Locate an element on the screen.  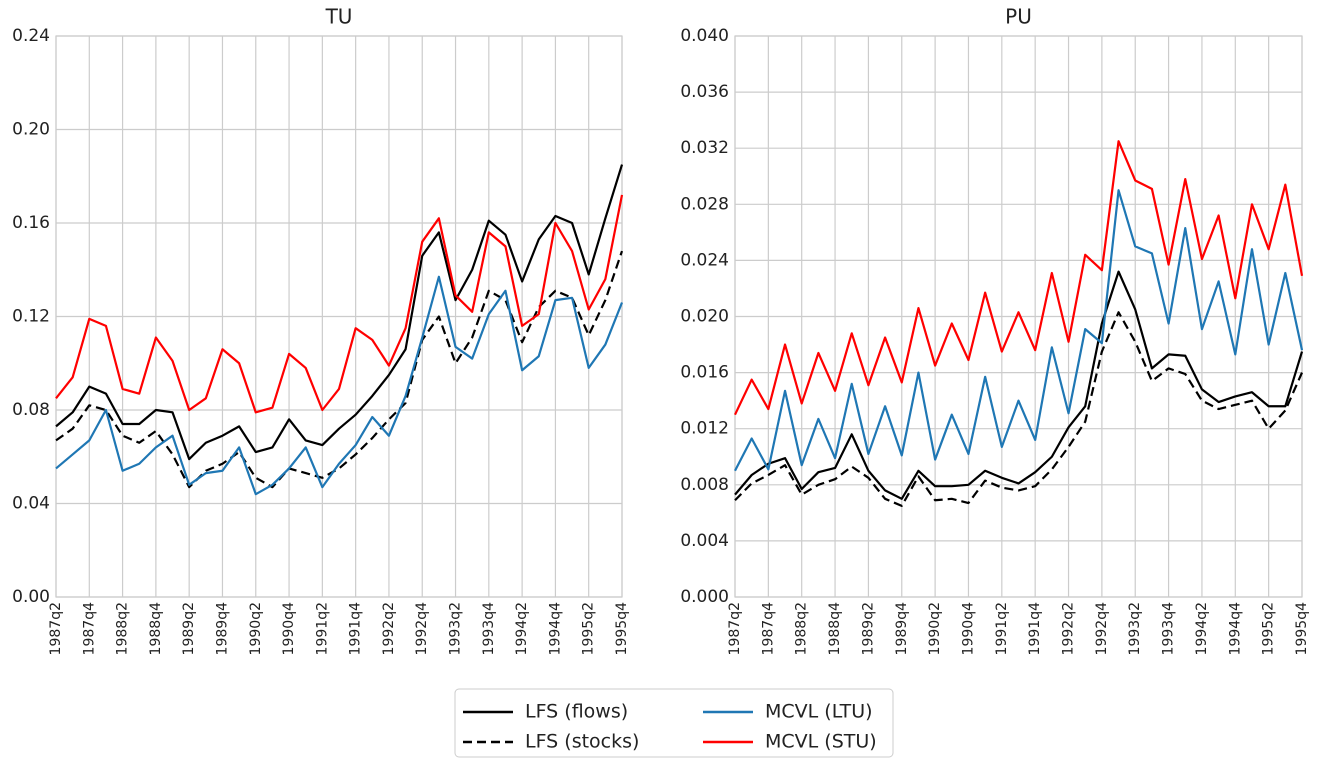
chart-title: TU is located at coordinates (339, 17).